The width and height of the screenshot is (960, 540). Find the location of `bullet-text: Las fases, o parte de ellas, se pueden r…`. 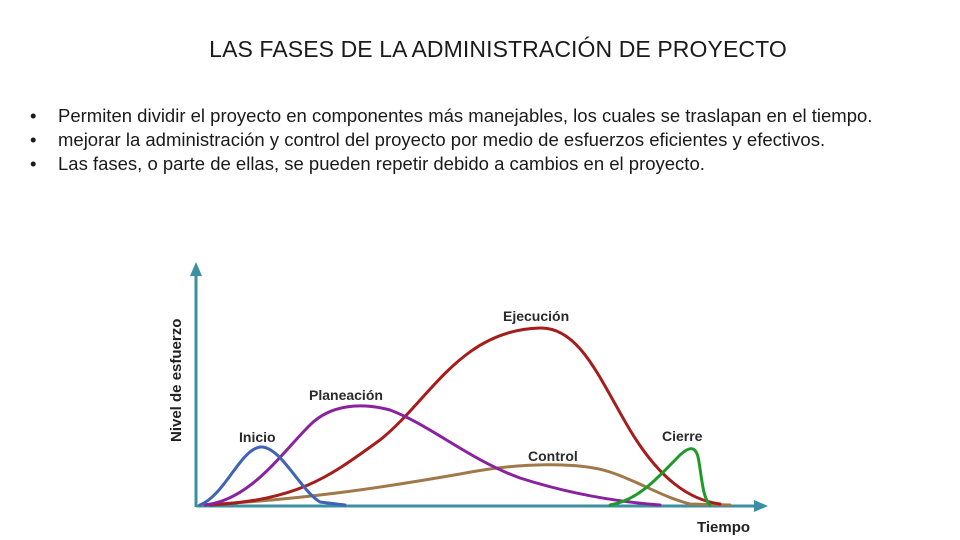

bullet-text: Las fases, o parte de ellas, se pueden r… is located at coordinates (381, 163).